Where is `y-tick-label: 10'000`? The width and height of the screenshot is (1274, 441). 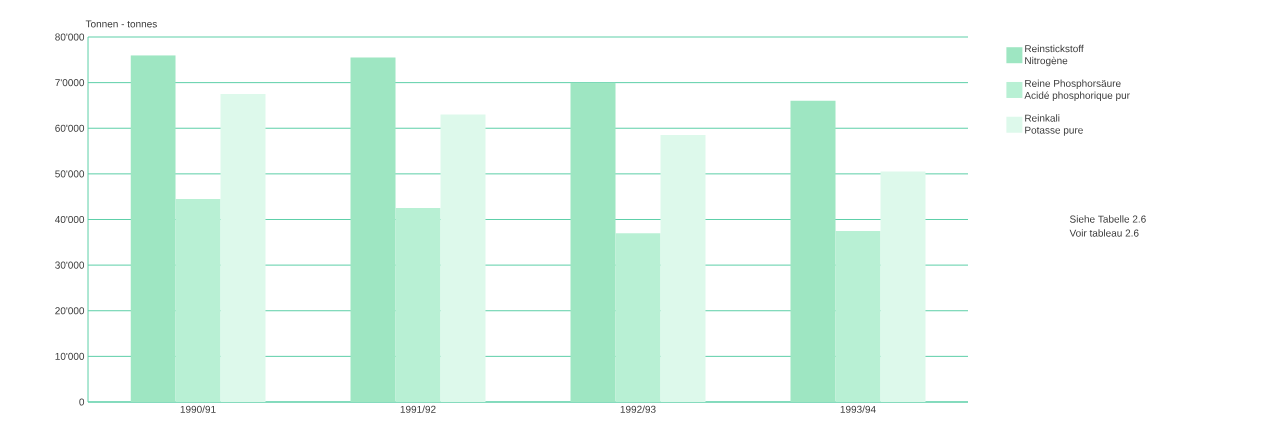
y-tick-label: 10'000 is located at coordinates (70, 356).